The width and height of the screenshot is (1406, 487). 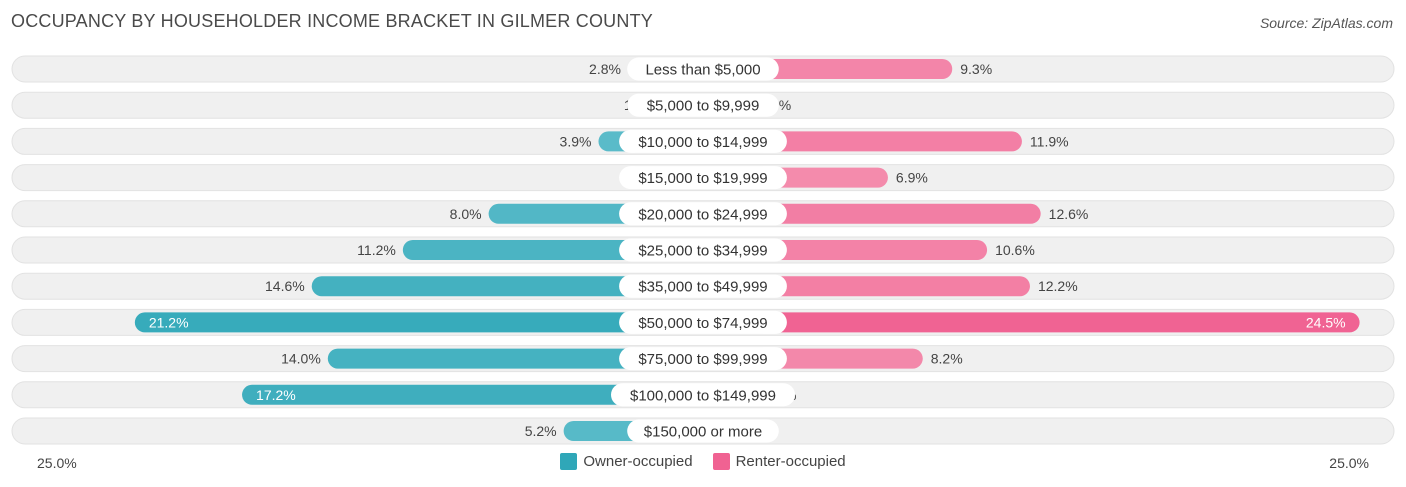 What do you see at coordinates (976, 69) in the screenshot?
I see `renter-value-label: 9.3%` at bounding box center [976, 69].